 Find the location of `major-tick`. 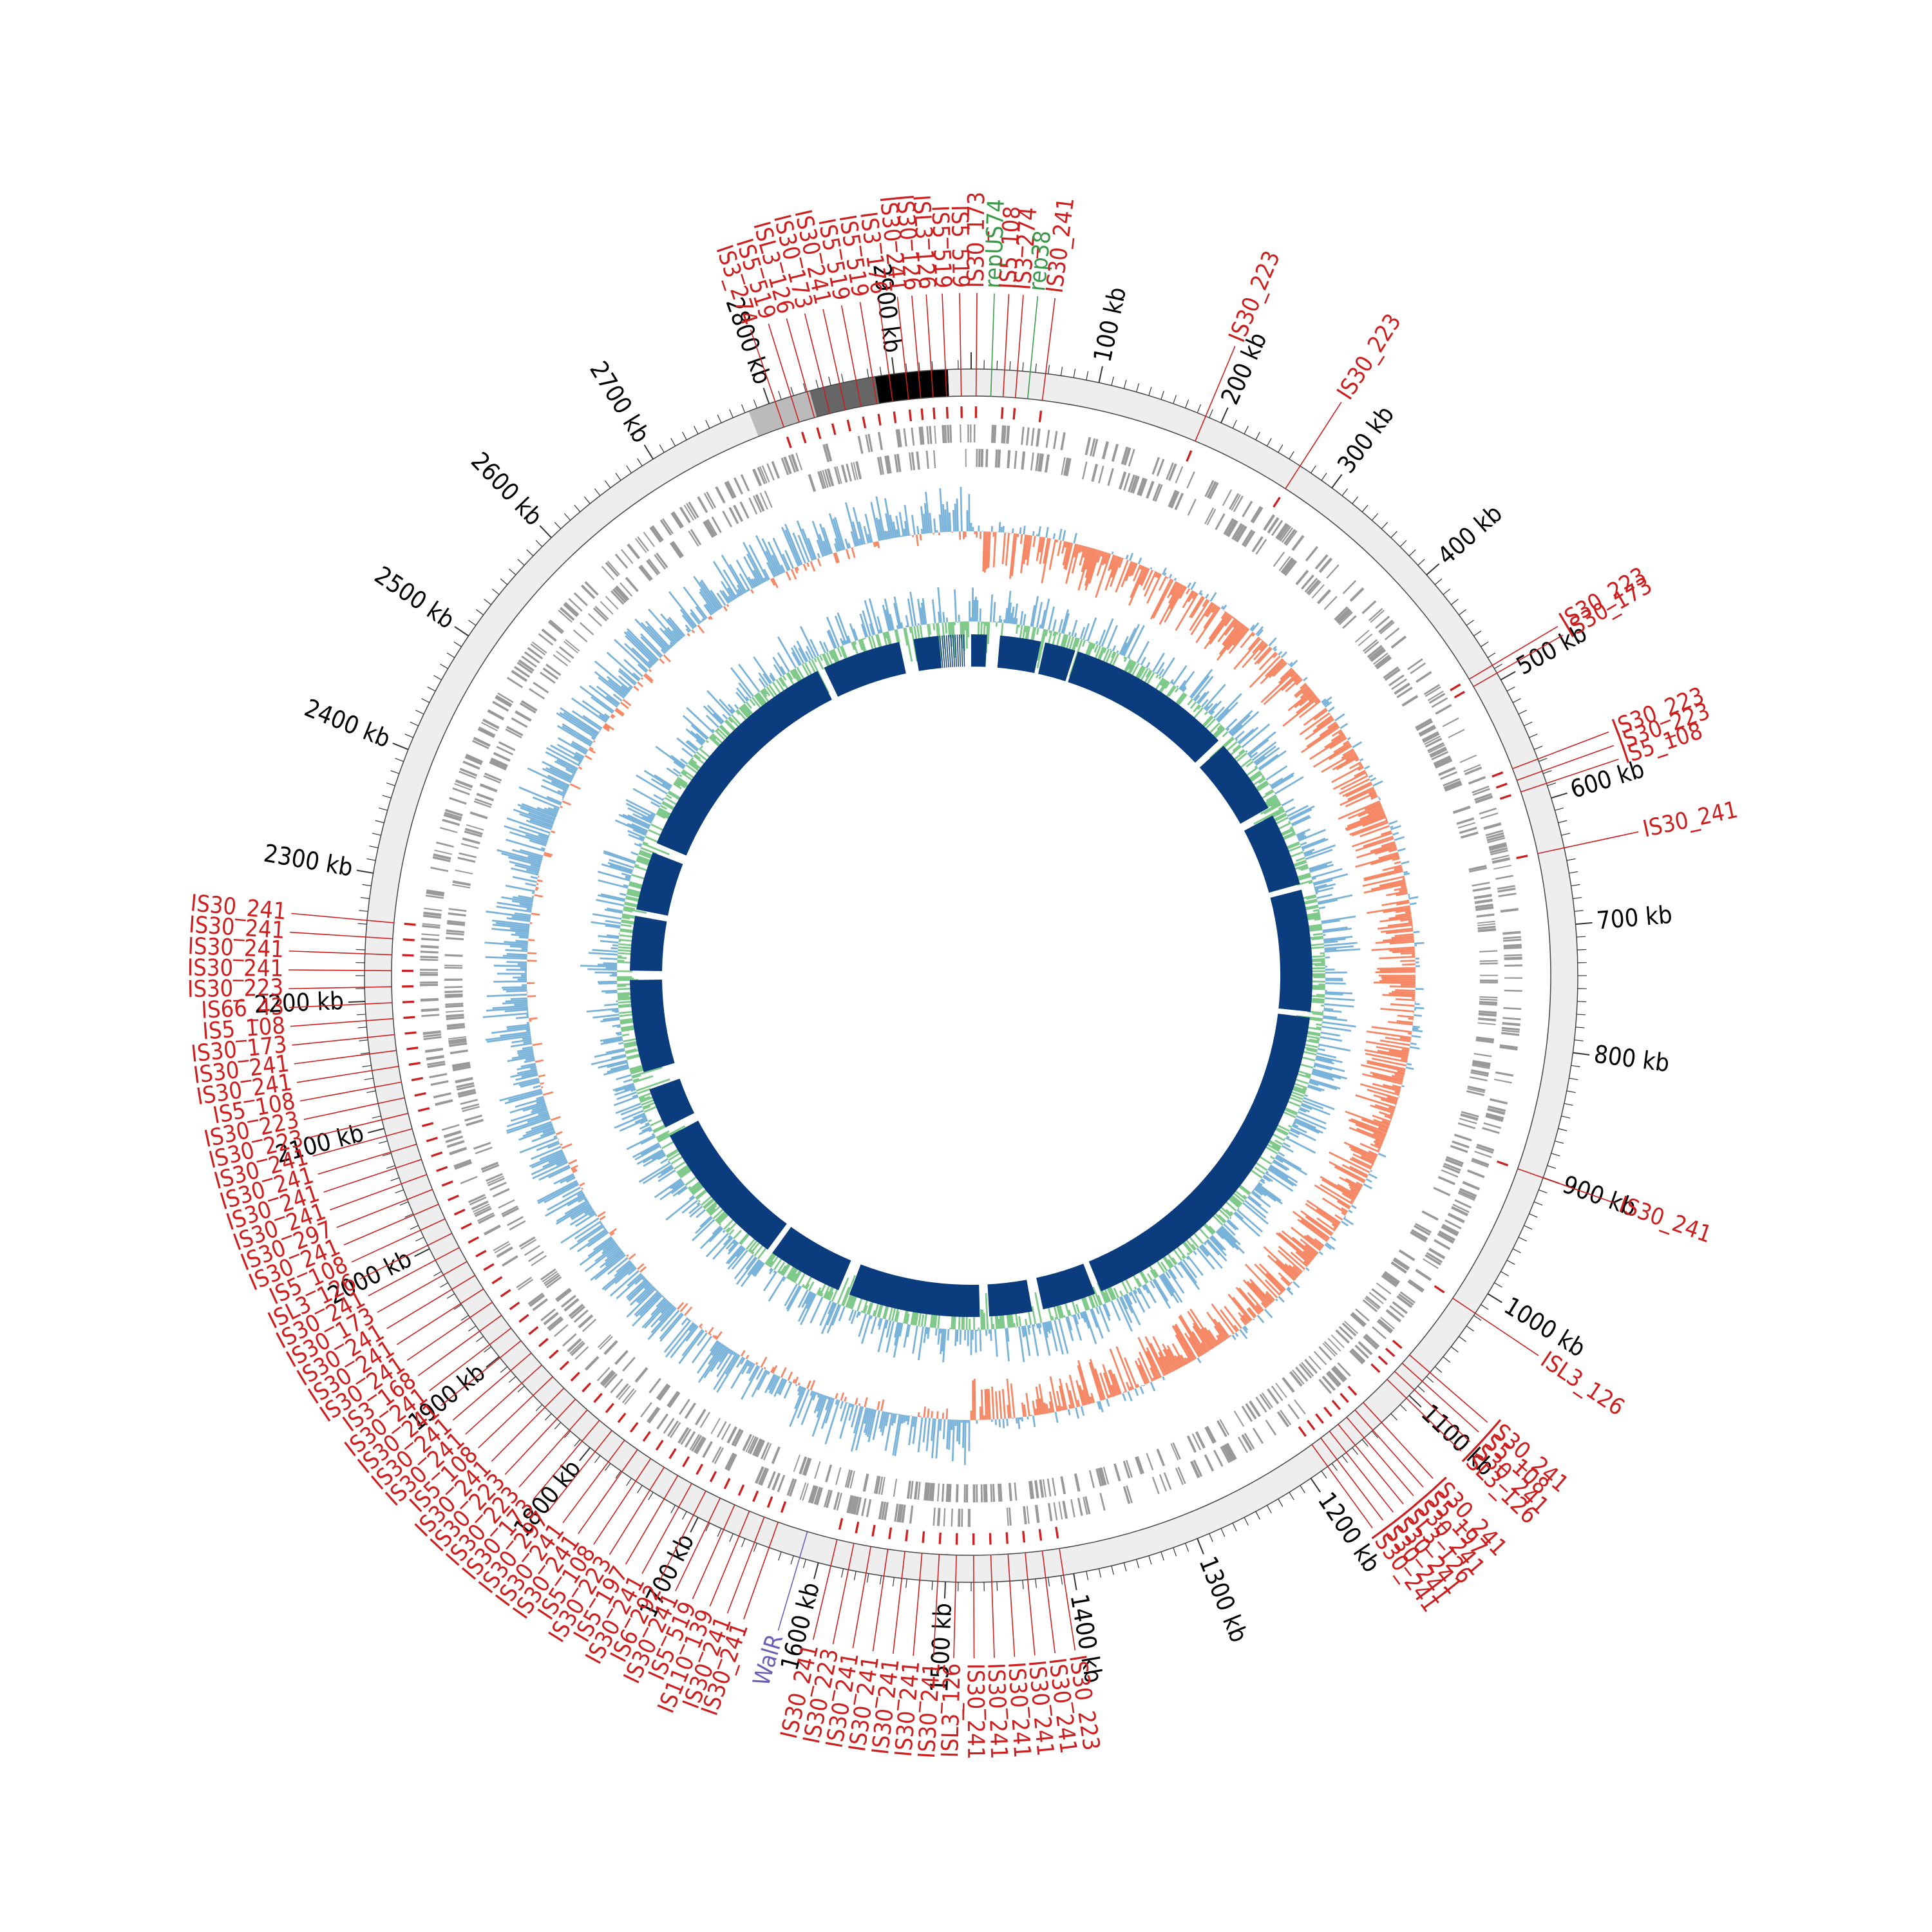

major-tick is located at coordinates (694, 1525).